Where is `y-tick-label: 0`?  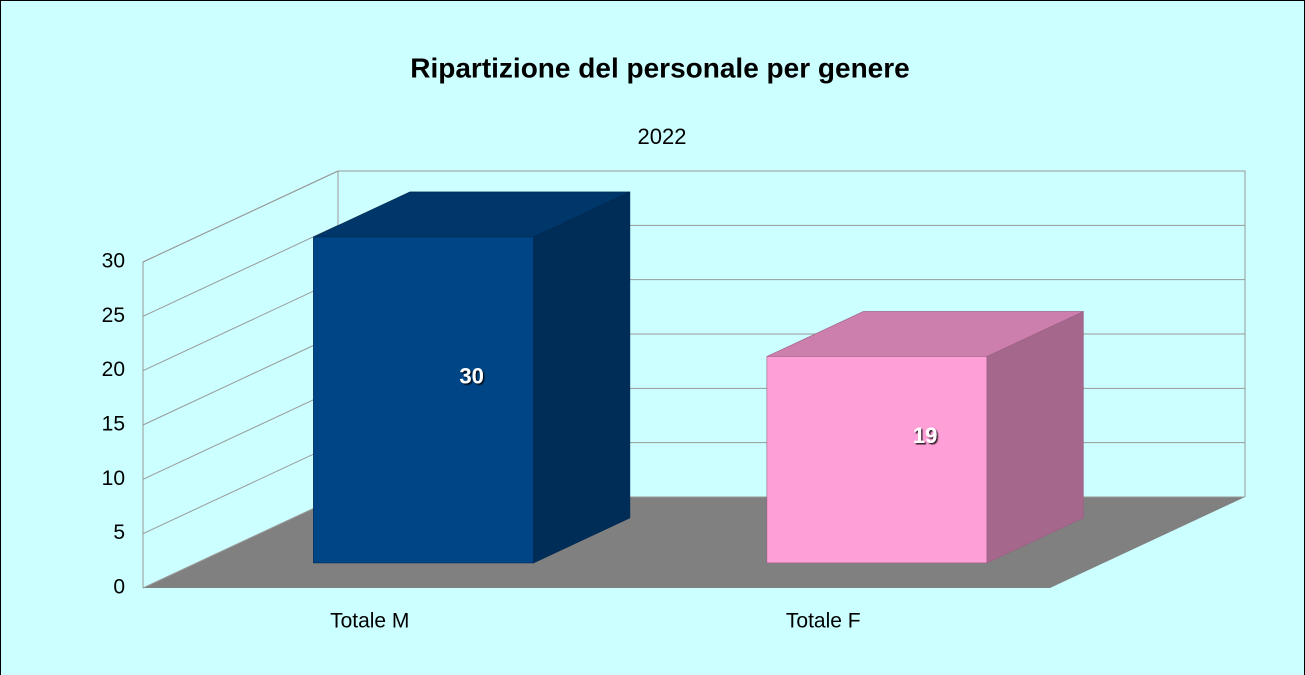 y-tick-label: 0 is located at coordinates (119, 587).